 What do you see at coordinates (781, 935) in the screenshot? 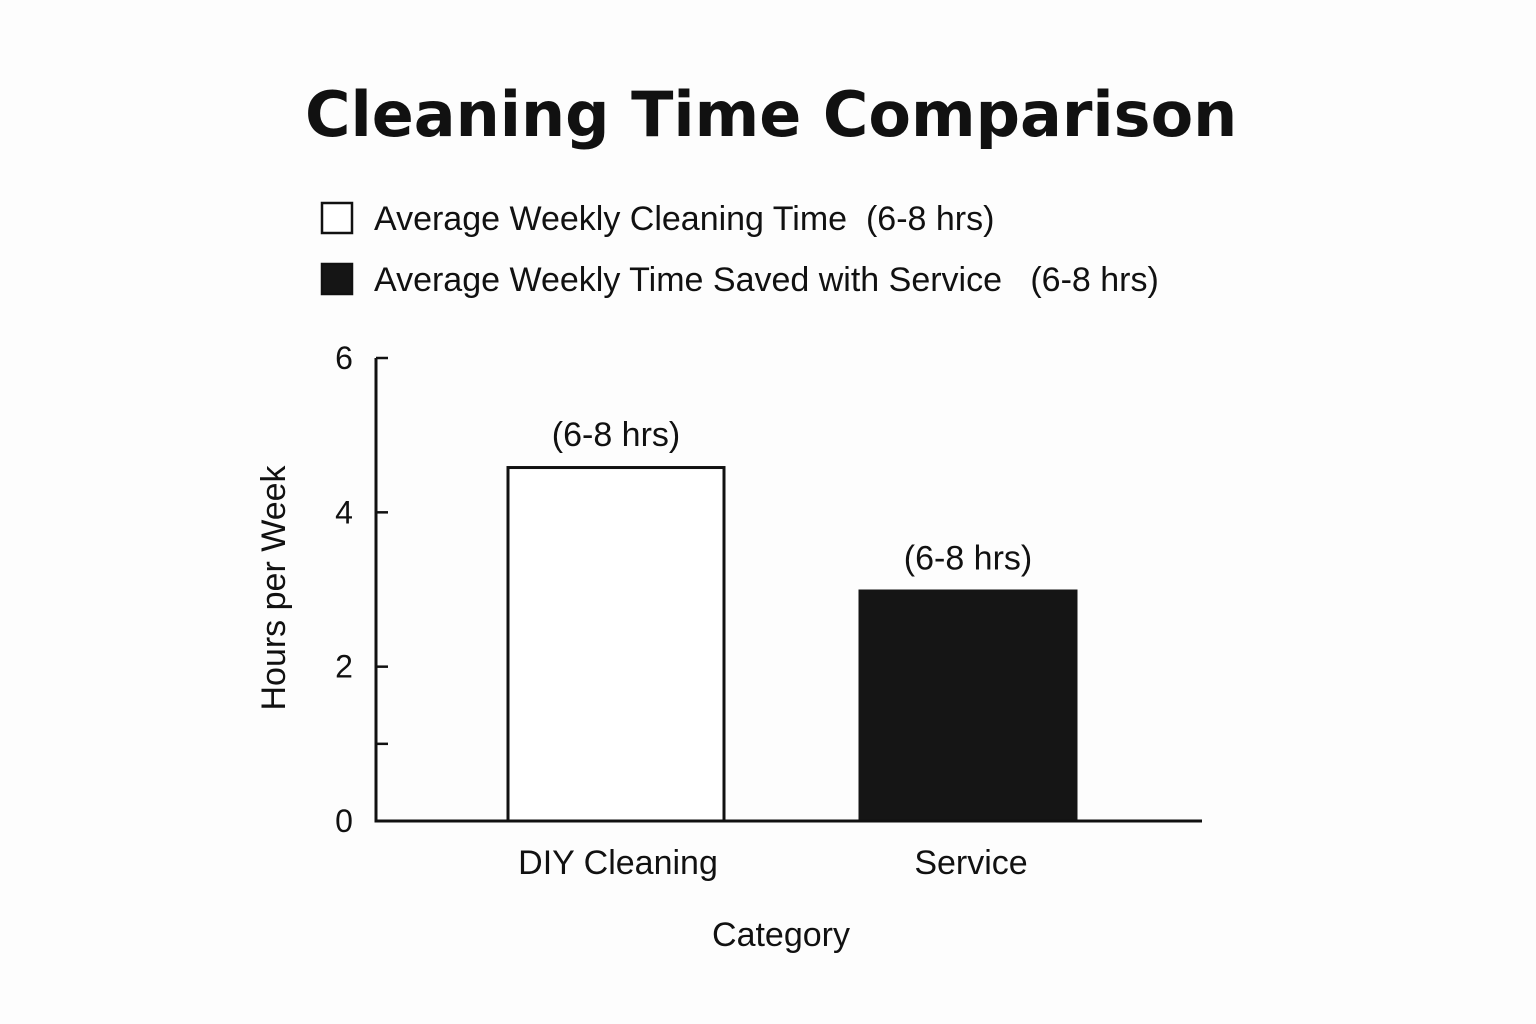
I see `x-axis-title: Category` at bounding box center [781, 935].